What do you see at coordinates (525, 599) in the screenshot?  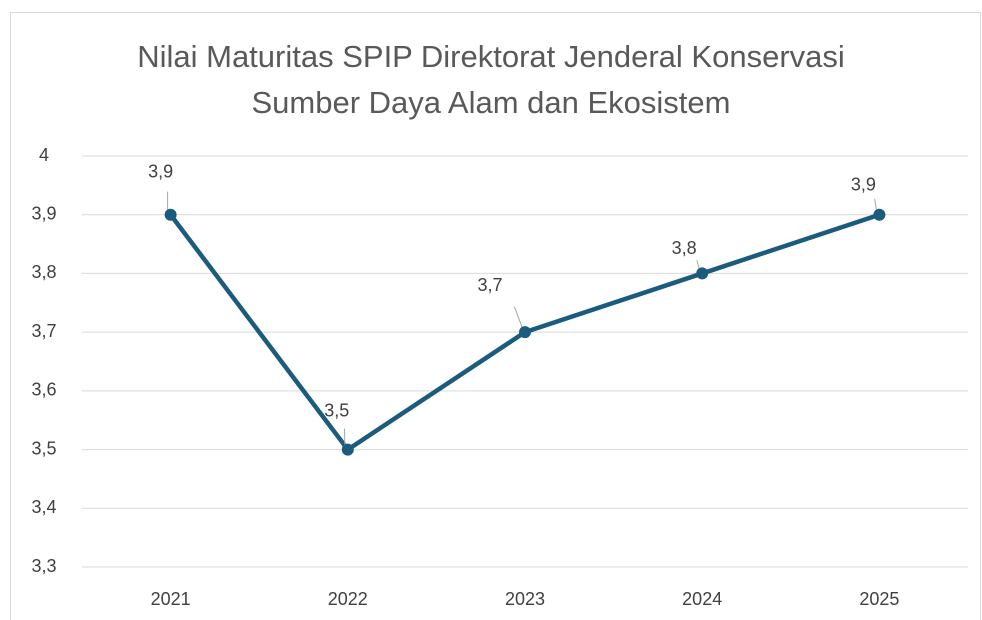 I see `x-tick-label: 2023` at bounding box center [525, 599].